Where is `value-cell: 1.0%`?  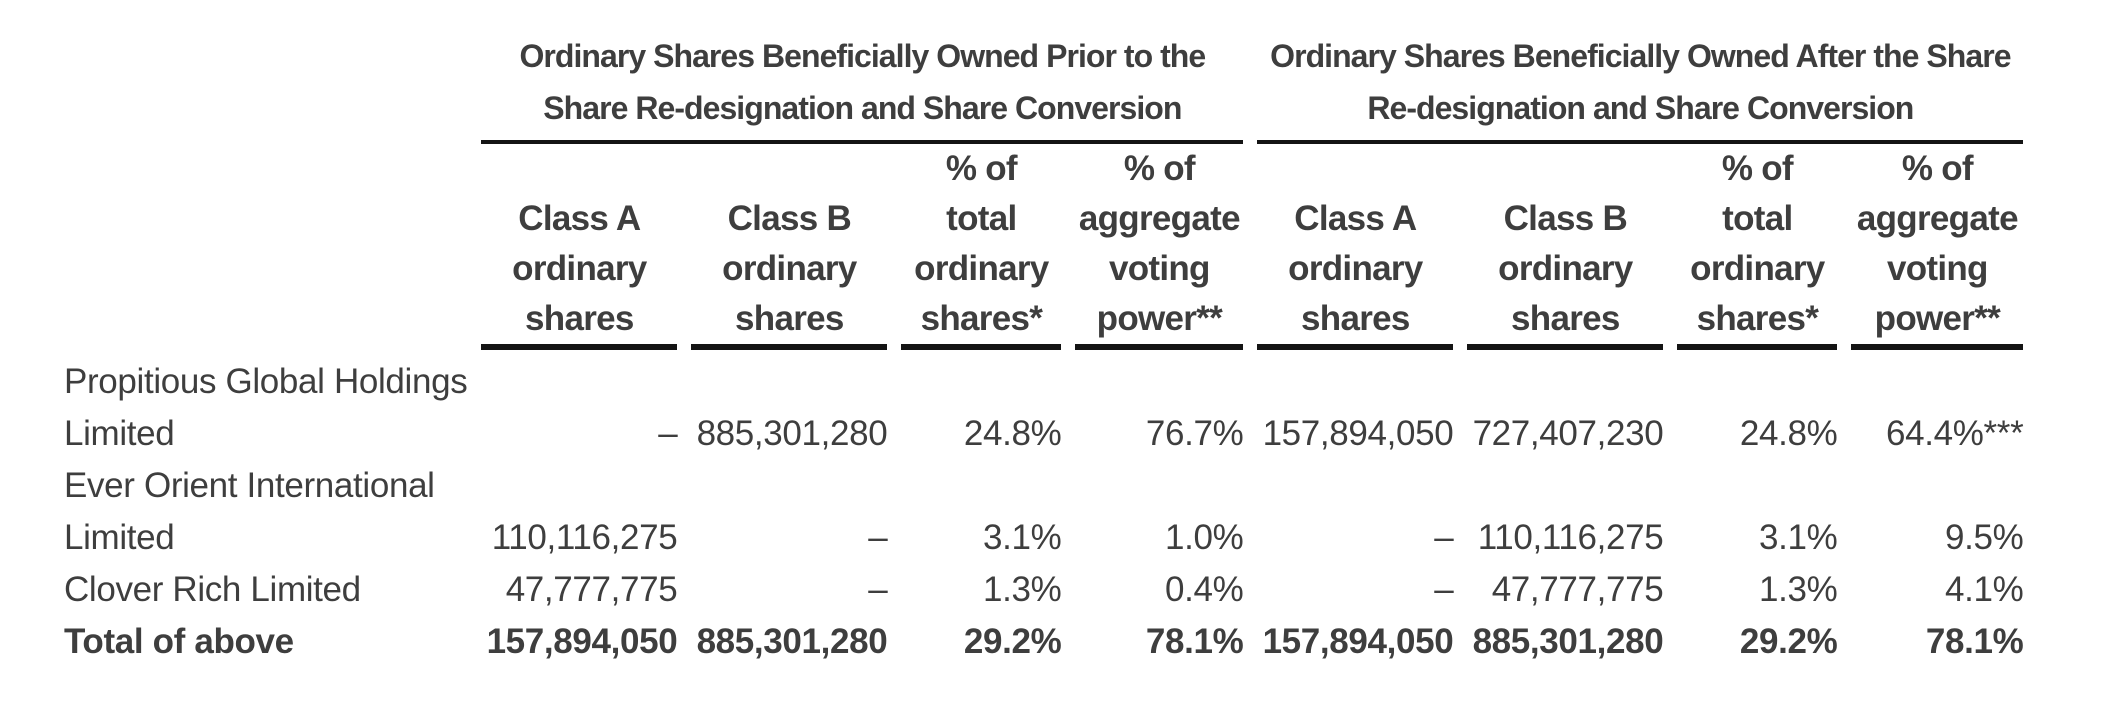
value-cell: 1.0% is located at coordinates (1204, 537).